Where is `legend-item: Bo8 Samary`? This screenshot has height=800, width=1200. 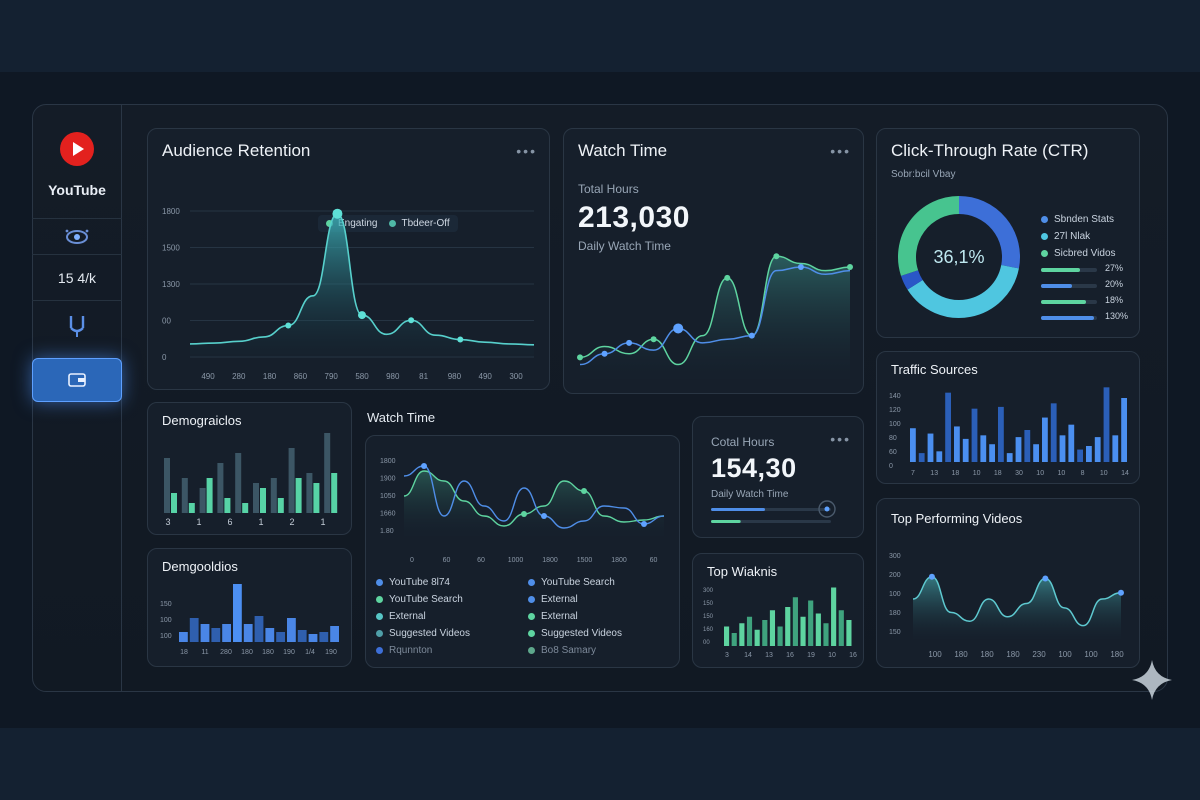
legend-item: Bo8 Samary is located at coordinates (562, 650).